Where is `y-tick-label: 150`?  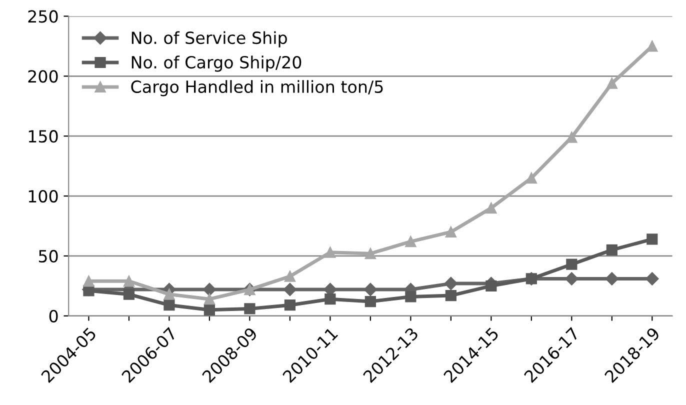 y-tick-label: 150 is located at coordinates (43, 136).